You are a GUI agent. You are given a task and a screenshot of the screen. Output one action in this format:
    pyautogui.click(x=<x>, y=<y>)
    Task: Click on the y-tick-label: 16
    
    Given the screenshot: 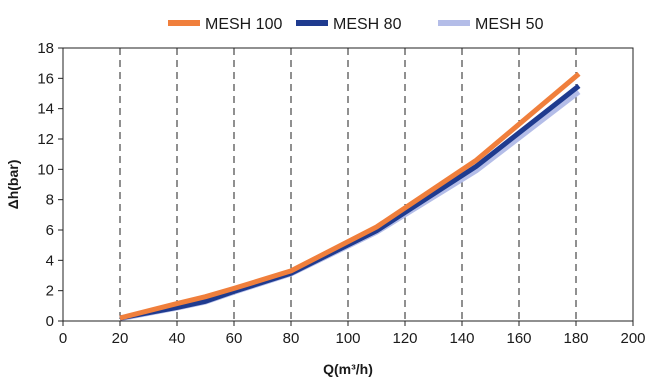 What is the action you would take?
    pyautogui.click(x=45, y=78)
    